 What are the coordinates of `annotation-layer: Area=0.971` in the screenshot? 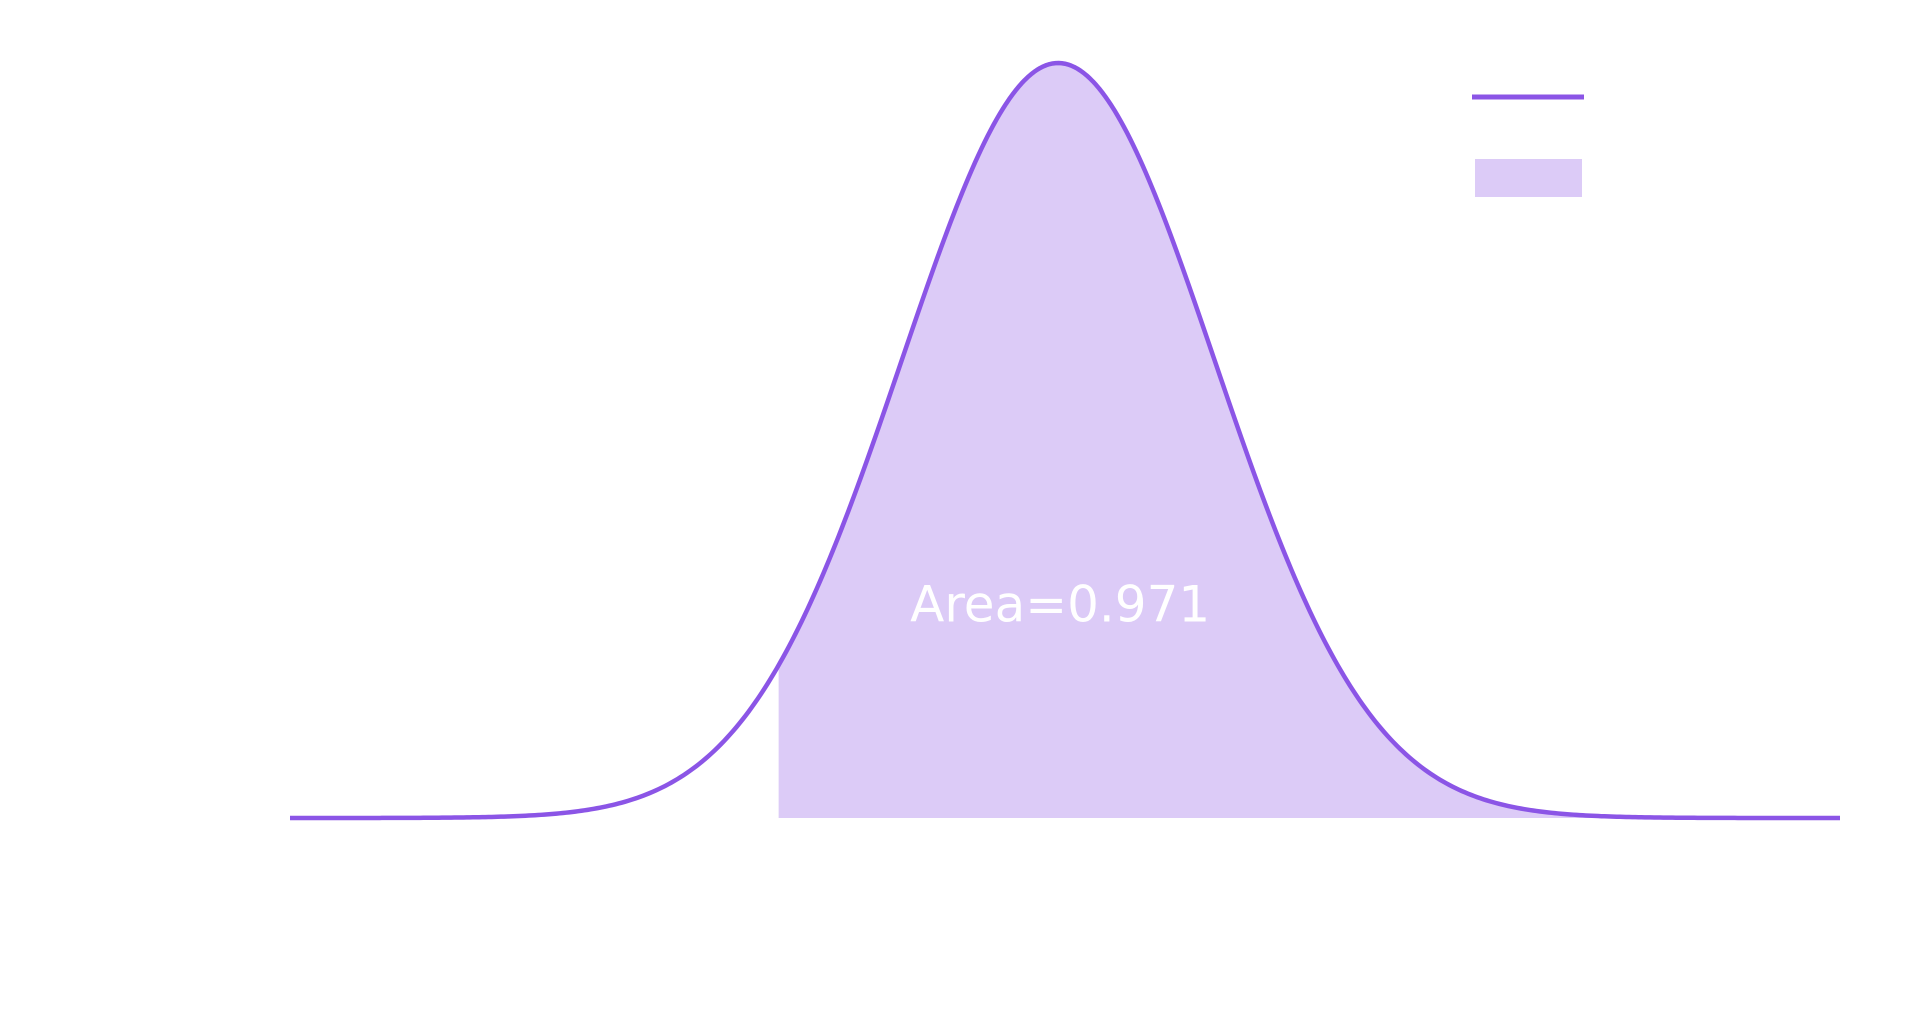 It's located at (1060, 605).